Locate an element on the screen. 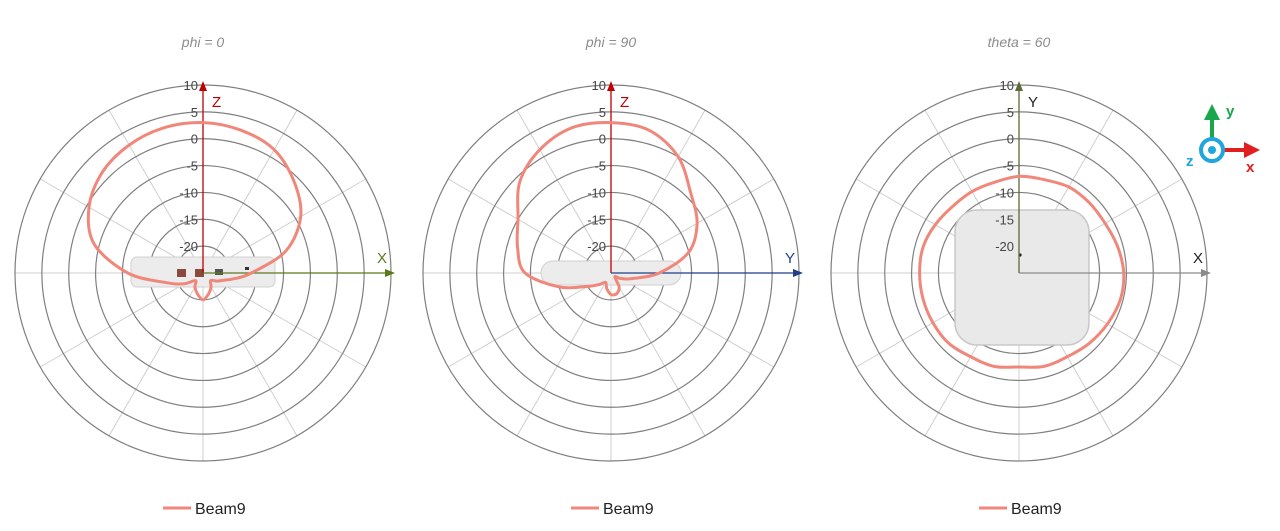 Image resolution: width=1280 pixels, height=531 pixels. triad-z-label: z is located at coordinates (1190, 161).